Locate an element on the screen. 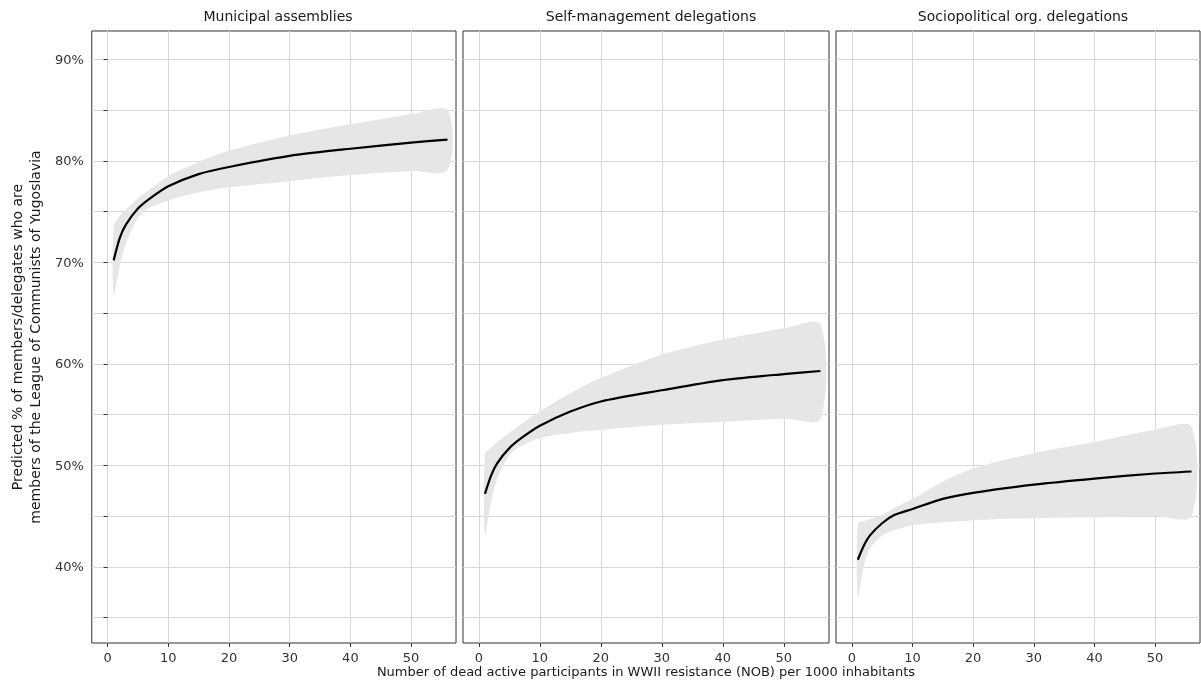 Image resolution: width=1201 pixels, height=681 pixels. y-tick-label: 60% is located at coordinates (69, 364).